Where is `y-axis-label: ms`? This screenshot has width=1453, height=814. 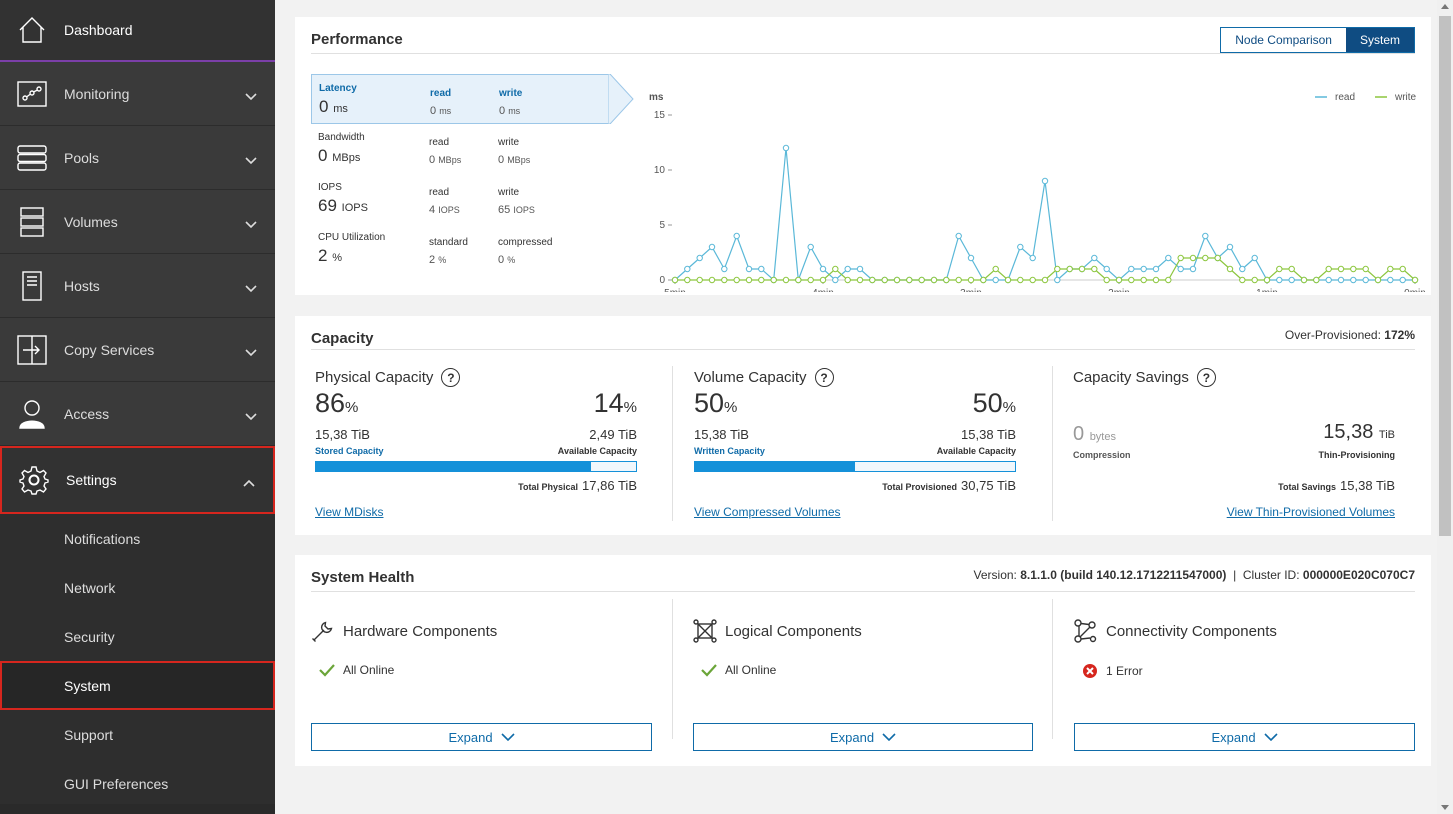 y-axis-label: ms is located at coordinates (656, 97).